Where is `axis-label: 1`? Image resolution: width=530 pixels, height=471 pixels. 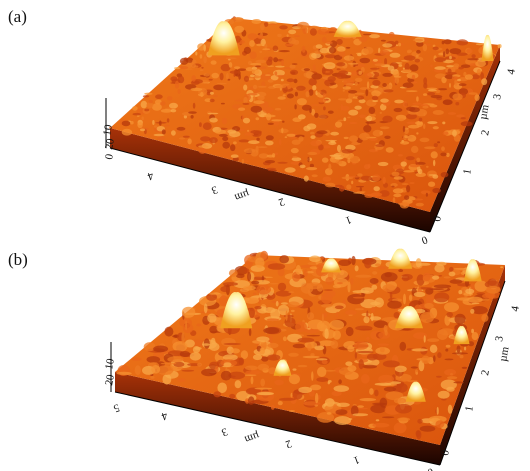
axis-label: 1 is located at coordinates (348, 219).